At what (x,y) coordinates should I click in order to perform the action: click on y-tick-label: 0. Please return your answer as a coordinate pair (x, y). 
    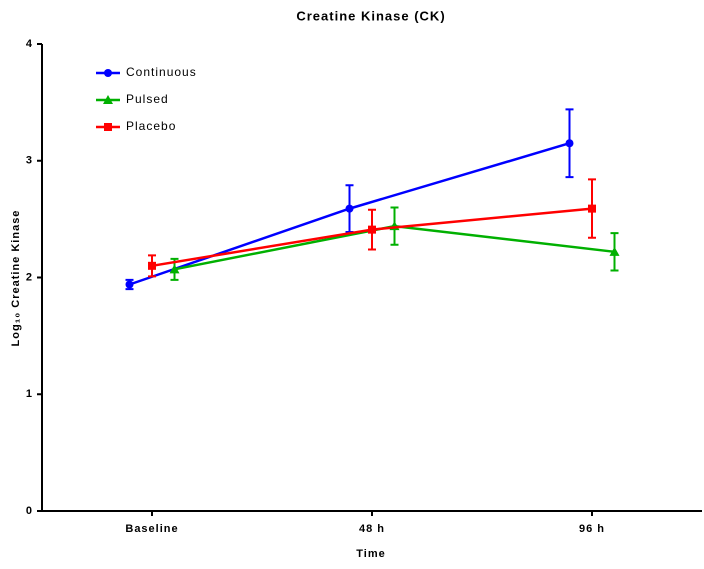
    Looking at the image, I should click on (29, 511).